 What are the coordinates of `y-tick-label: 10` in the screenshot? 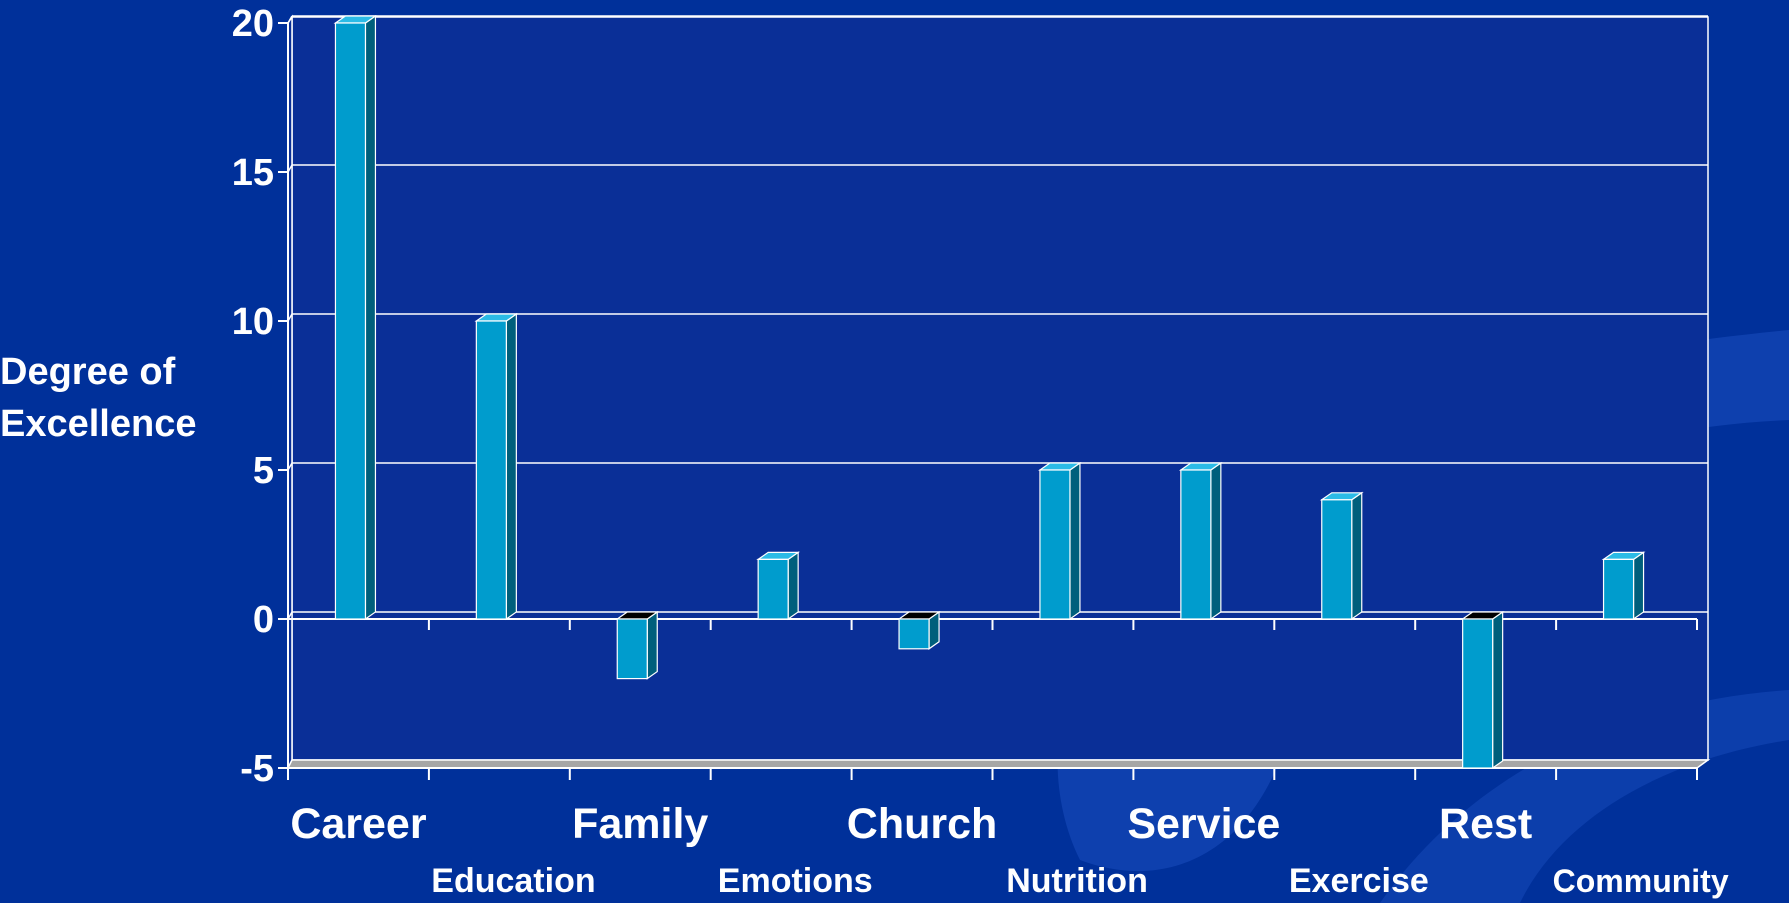 It's located at (253, 322).